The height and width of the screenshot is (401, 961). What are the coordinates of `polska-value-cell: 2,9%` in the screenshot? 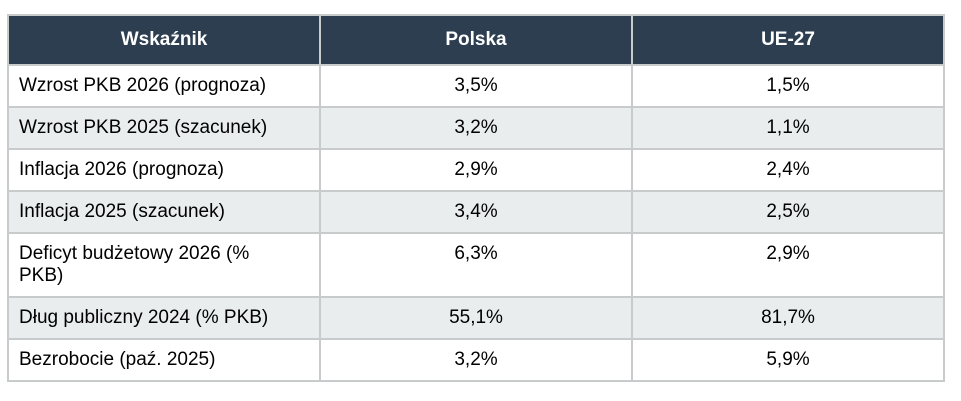 It's located at (476, 170).